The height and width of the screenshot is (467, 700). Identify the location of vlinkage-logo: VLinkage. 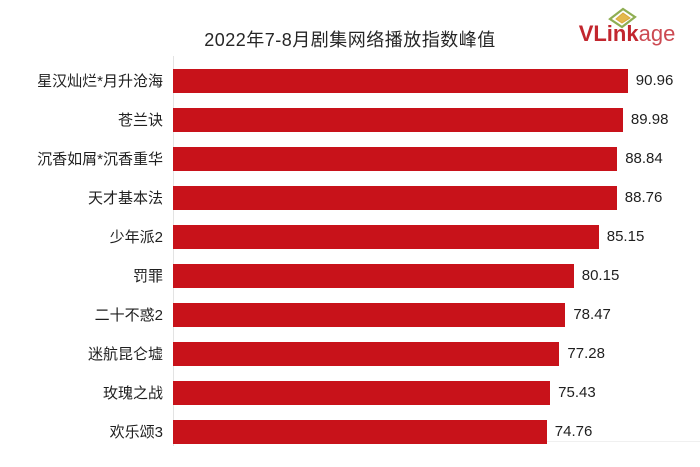
(627, 25).